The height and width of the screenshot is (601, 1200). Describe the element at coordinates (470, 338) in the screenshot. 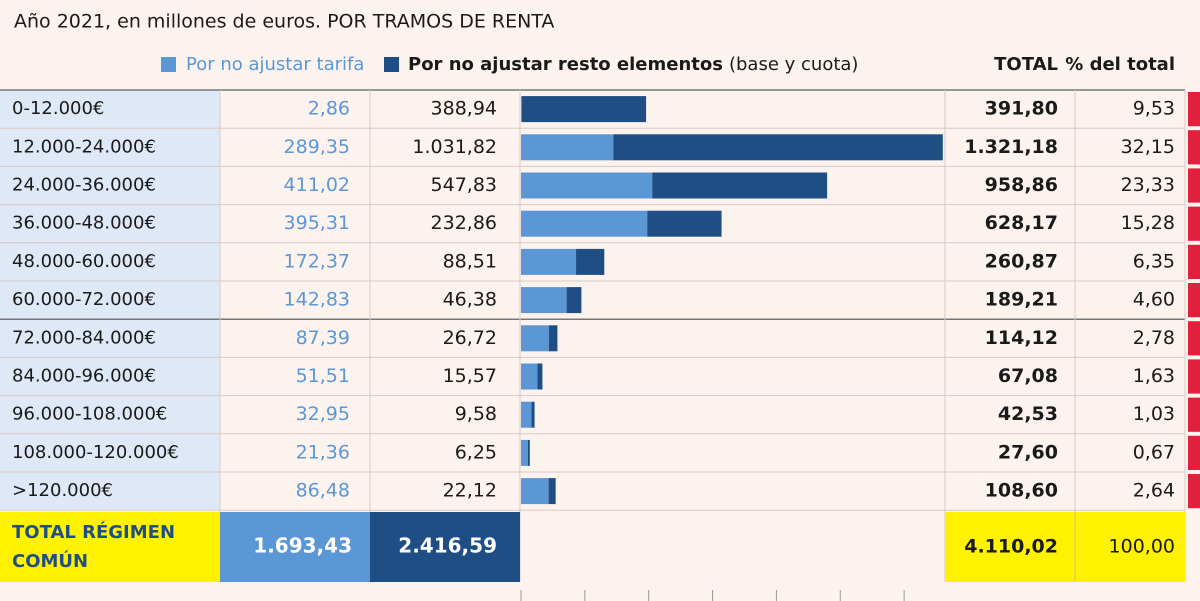

I see `value-label: 26,72` at that location.